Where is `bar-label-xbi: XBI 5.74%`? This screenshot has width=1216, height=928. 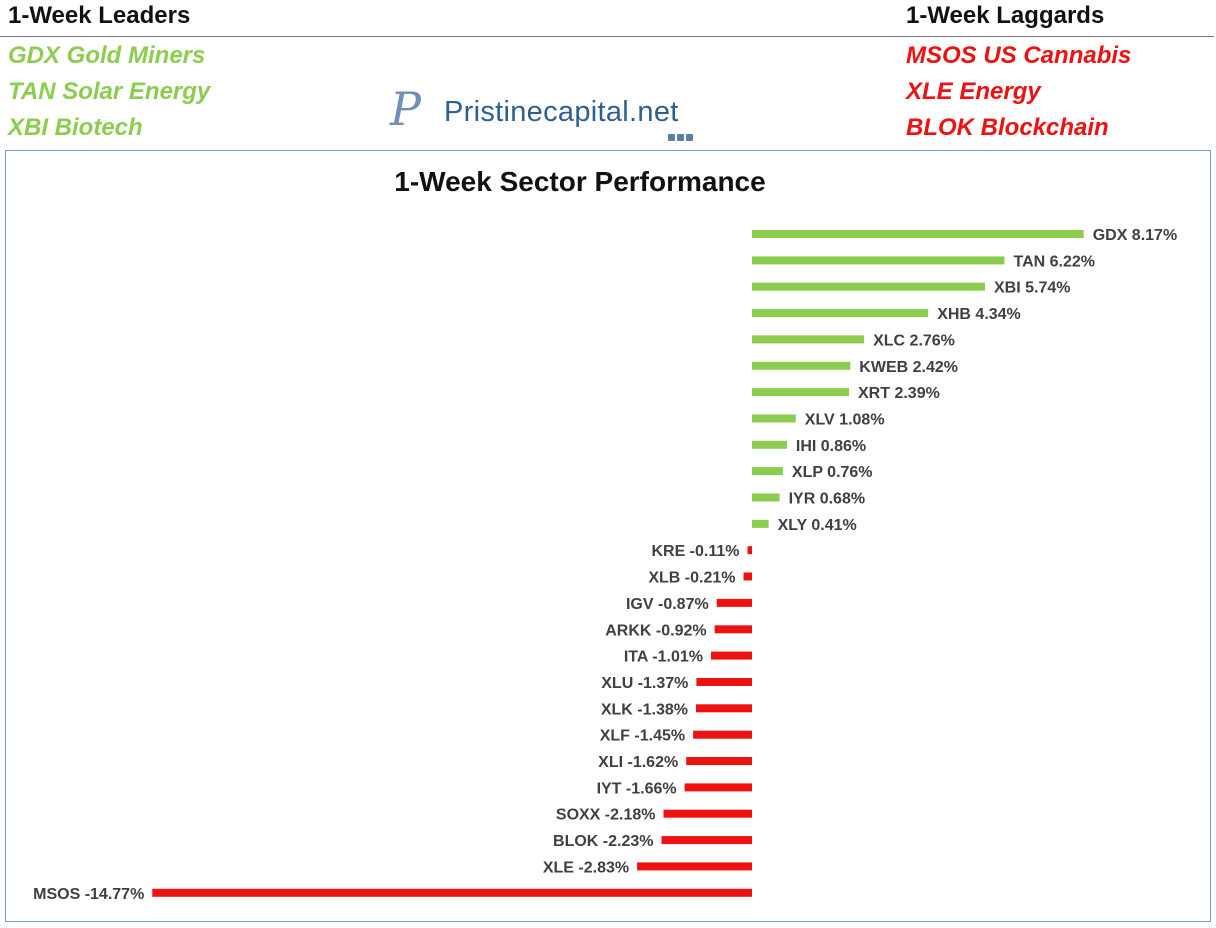
bar-label-xbi: XBI 5.74% is located at coordinates (1032, 288).